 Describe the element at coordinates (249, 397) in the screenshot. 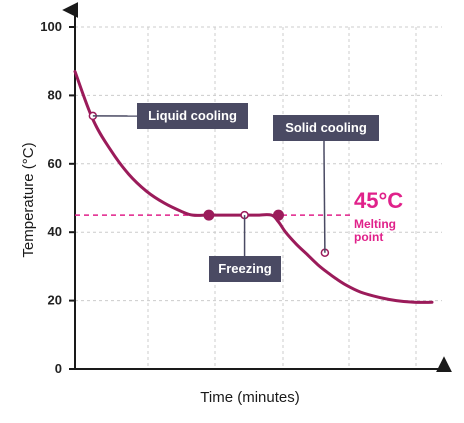

I see `x-axis-label: Time (minutes)` at that location.